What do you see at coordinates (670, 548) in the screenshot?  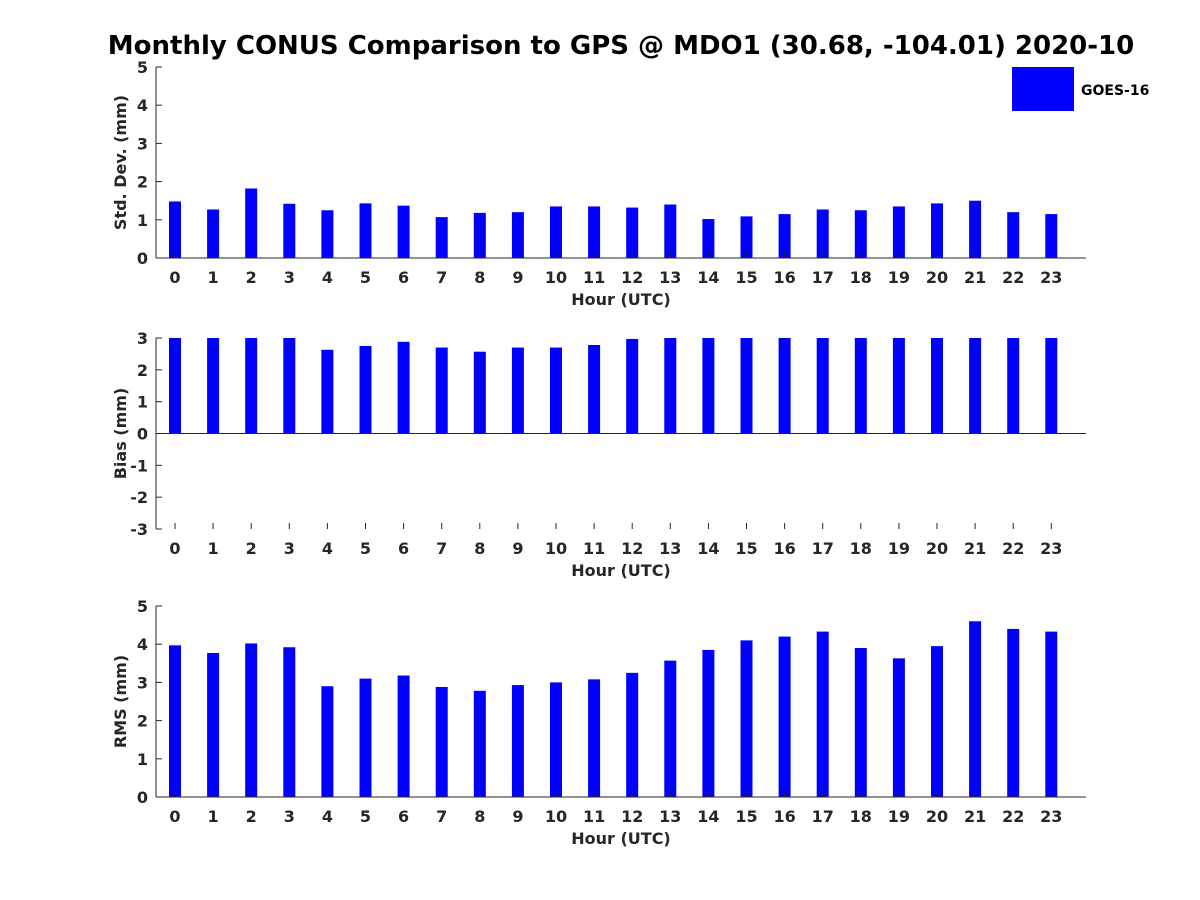 I see `x-tick-label: 13` at bounding box center [670, 548].